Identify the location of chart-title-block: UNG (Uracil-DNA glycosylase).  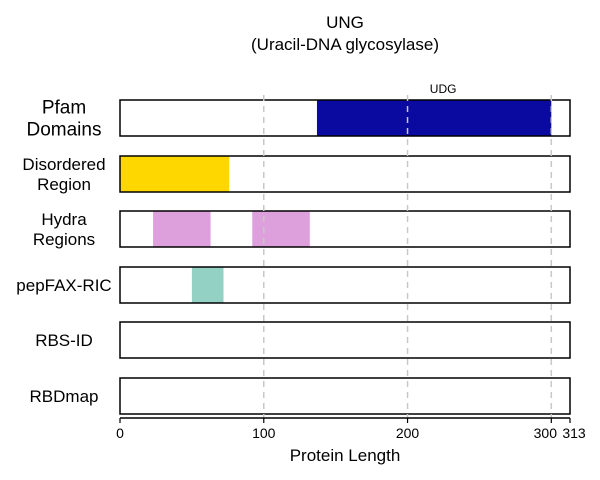
(345, 34).